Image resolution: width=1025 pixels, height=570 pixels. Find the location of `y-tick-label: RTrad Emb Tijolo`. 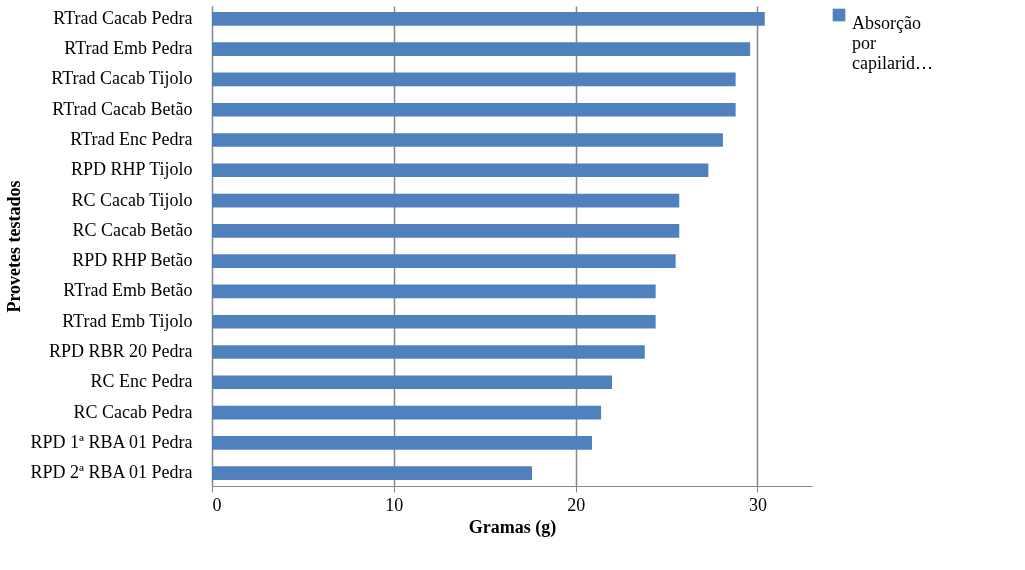

y-tick-label: RTrad Emb Tijolo is located at coordinates (127, 320).